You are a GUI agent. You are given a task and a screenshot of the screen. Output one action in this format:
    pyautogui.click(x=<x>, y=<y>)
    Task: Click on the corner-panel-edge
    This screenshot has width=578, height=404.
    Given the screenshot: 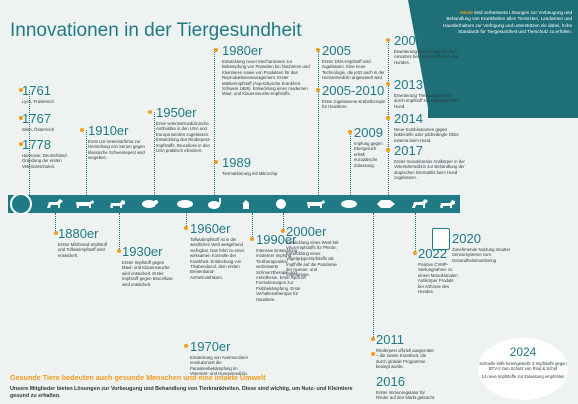 What is the action you would take?
    pyautogui.click(x=419, y=59)
    